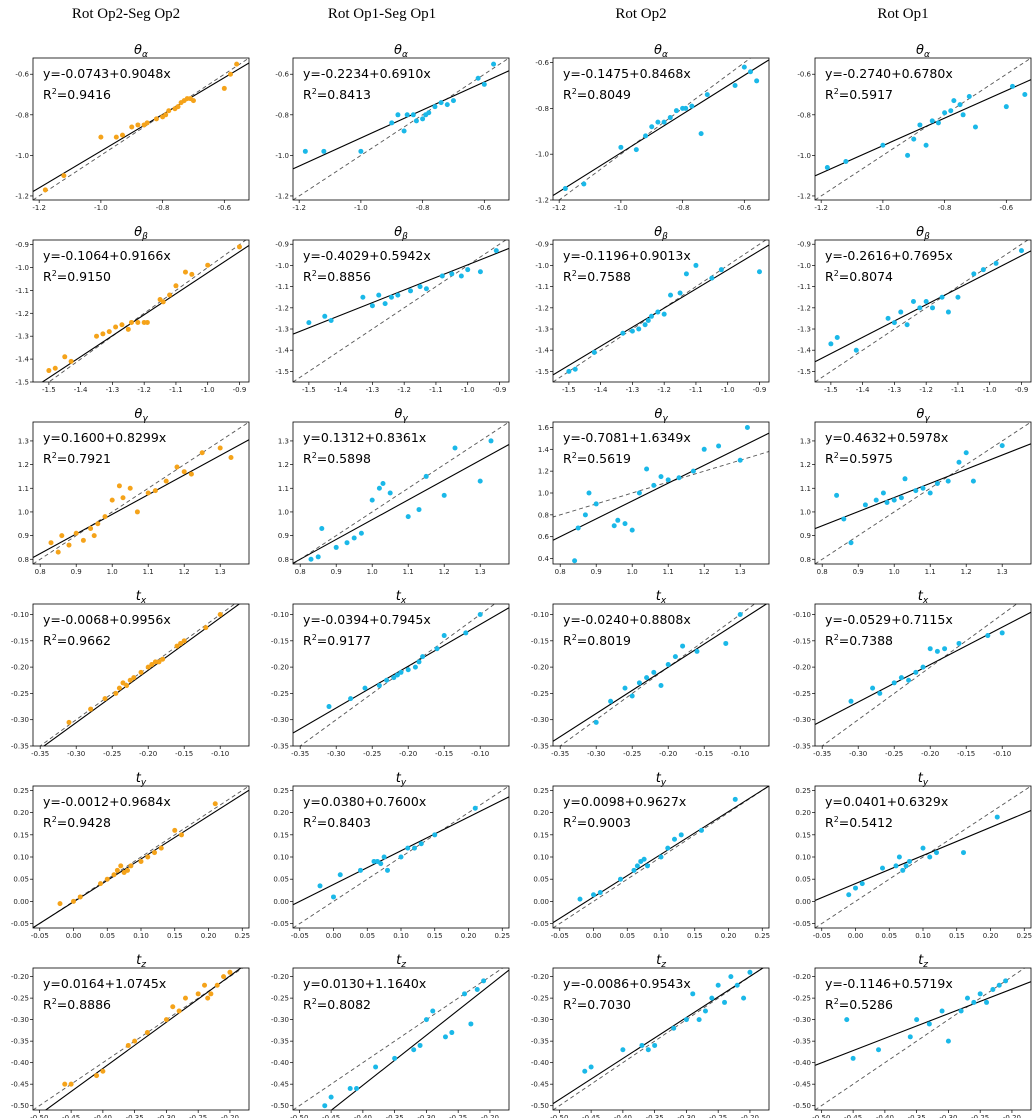  Describe the element at coordinates (821, 1116) in the screenshot. I see `x-tick-label: -0.50` at that location.